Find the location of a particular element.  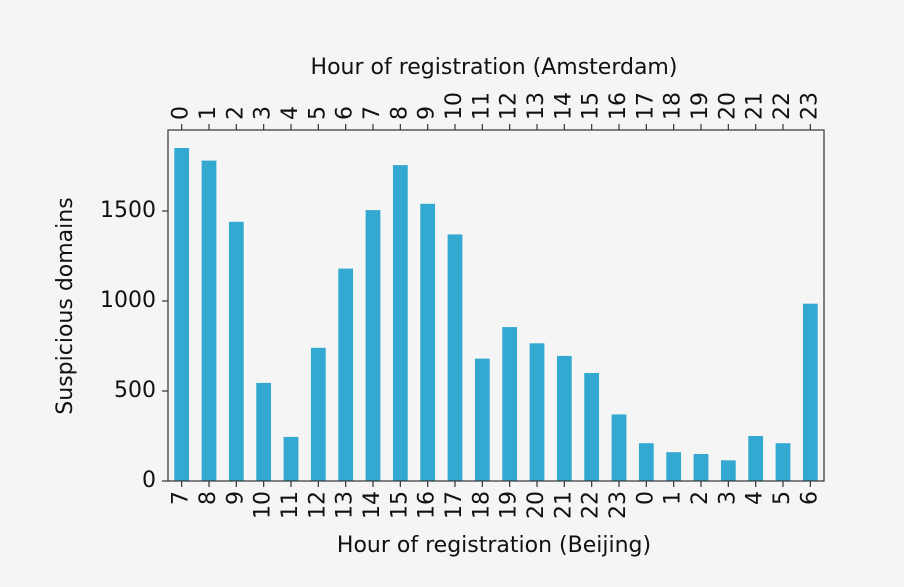

top-tick-label: 17 is located at coordinates (645, 106).